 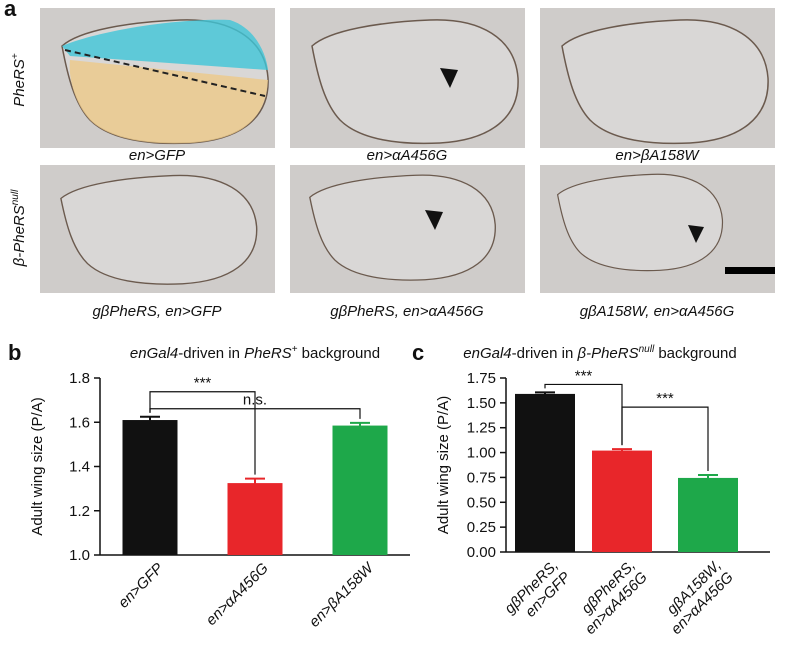 What do you see at coordinates (481, 527) in the screenshot?
I see `y-tick-label: 0.25` at bounding box center [481, 527].